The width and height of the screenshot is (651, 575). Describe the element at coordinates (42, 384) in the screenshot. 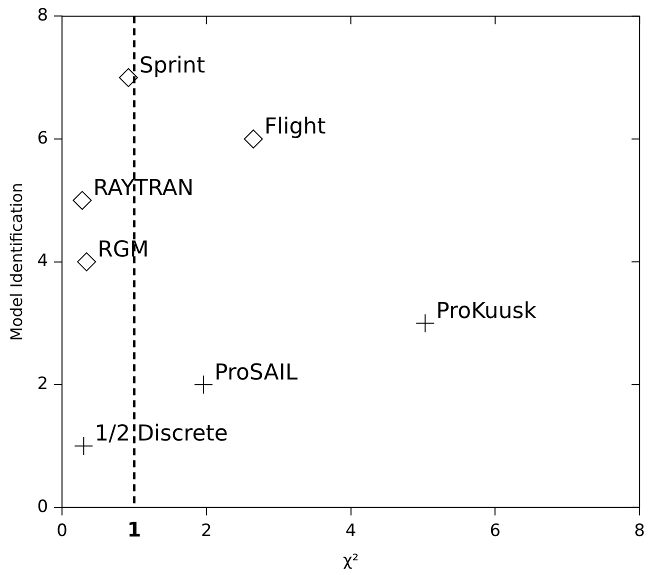

I see `y-tick-label: 2` at that location.